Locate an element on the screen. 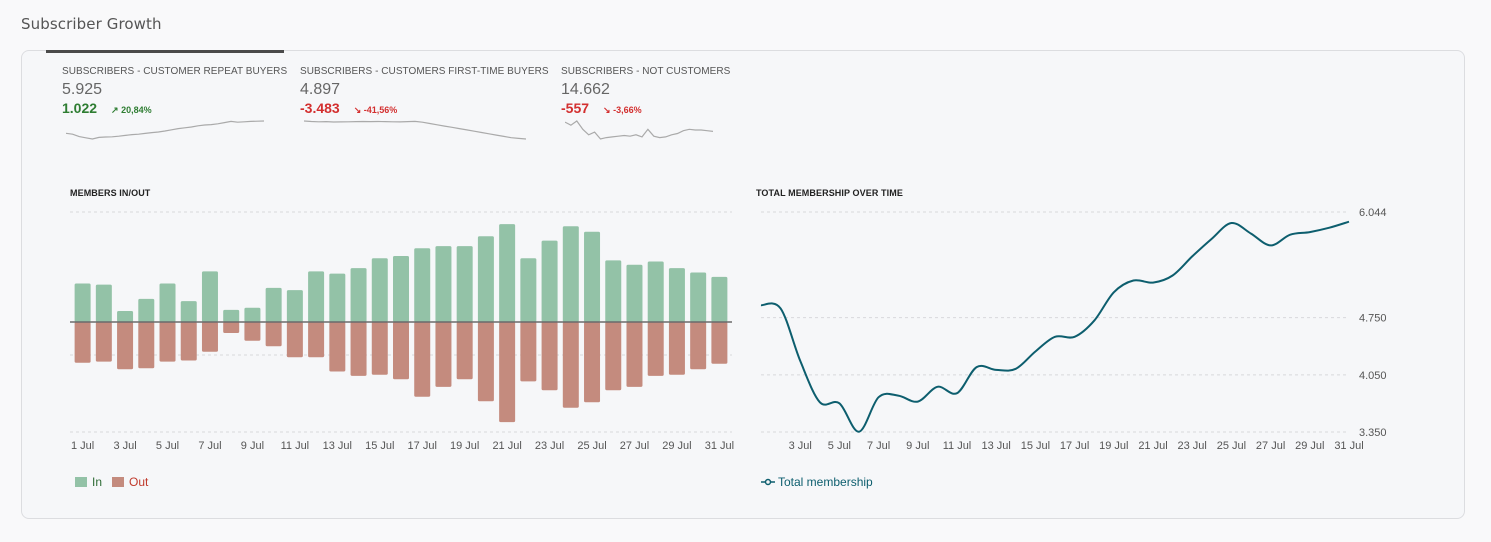 The image size is (1491, 542). y-tick-label: 4.050 is located at coordinates (1373, 376).